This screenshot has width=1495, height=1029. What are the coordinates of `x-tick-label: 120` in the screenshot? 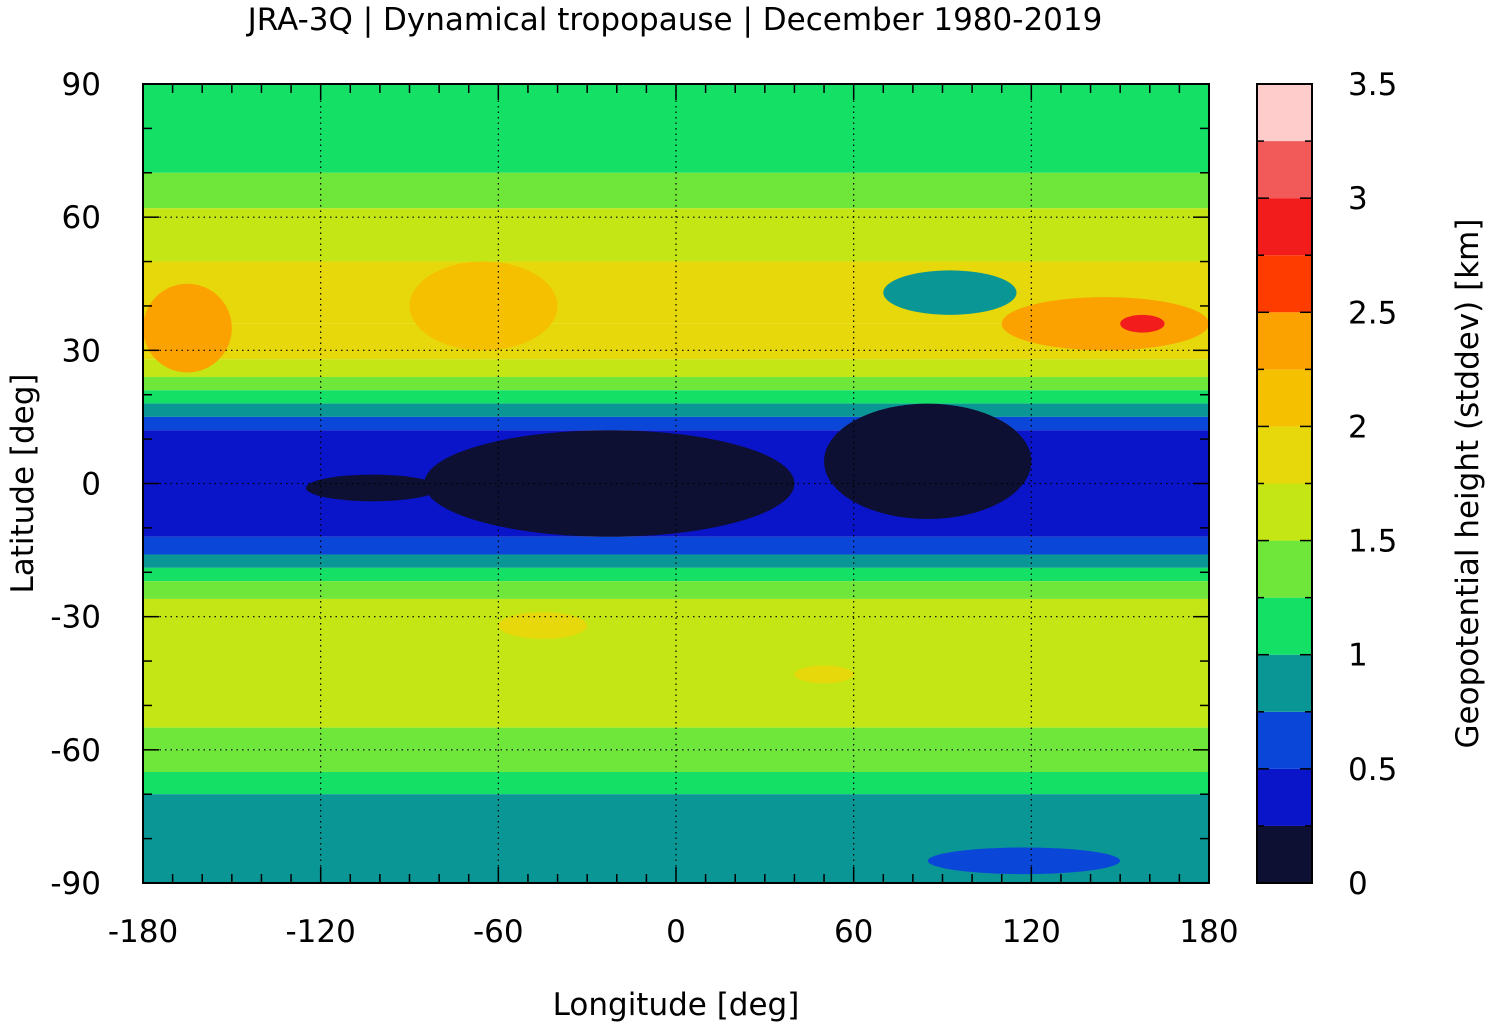 It's located at (1031, 932).